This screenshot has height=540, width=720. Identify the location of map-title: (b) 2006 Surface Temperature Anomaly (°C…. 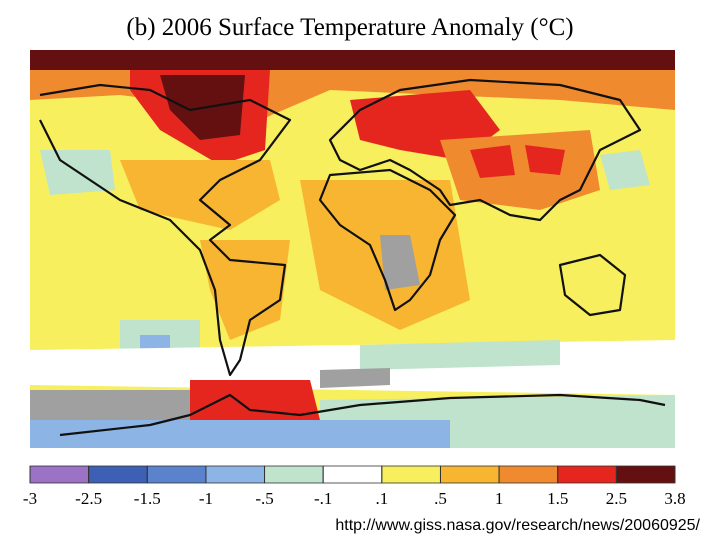
(349, 27).